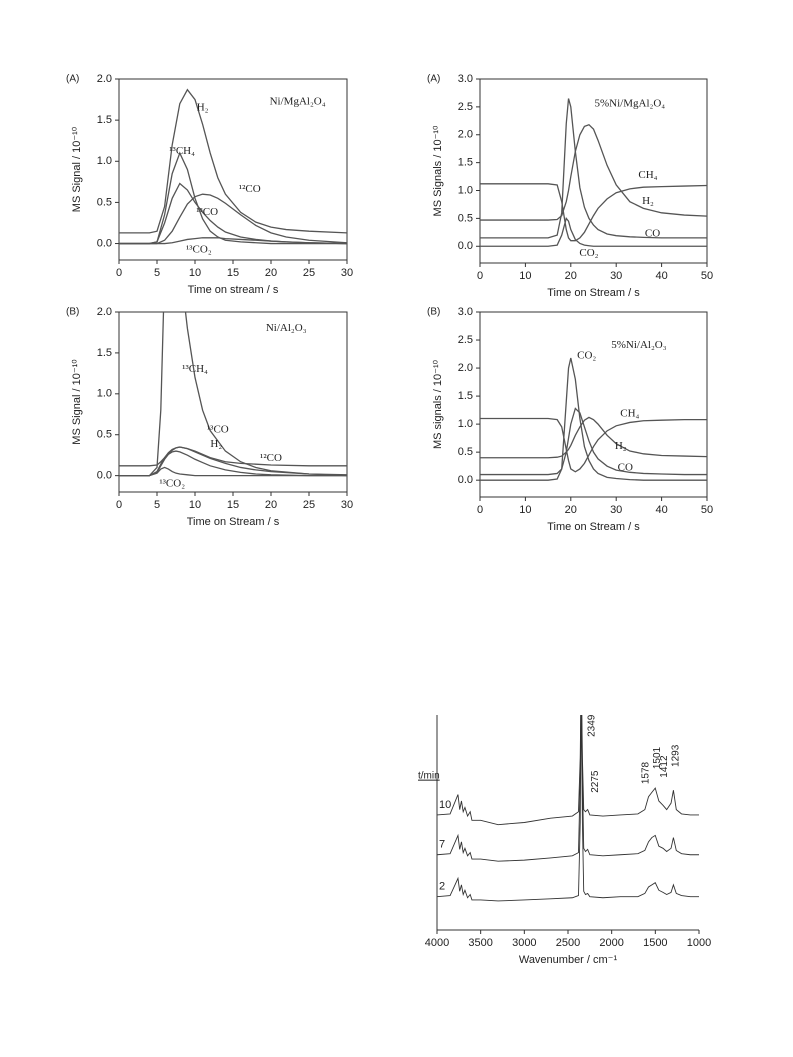 This screenshot has width=793, height=1057. Describe the element at coordinates (199, 250) in the screenshot. I see `series-label: ¹³CO₂` at that location.